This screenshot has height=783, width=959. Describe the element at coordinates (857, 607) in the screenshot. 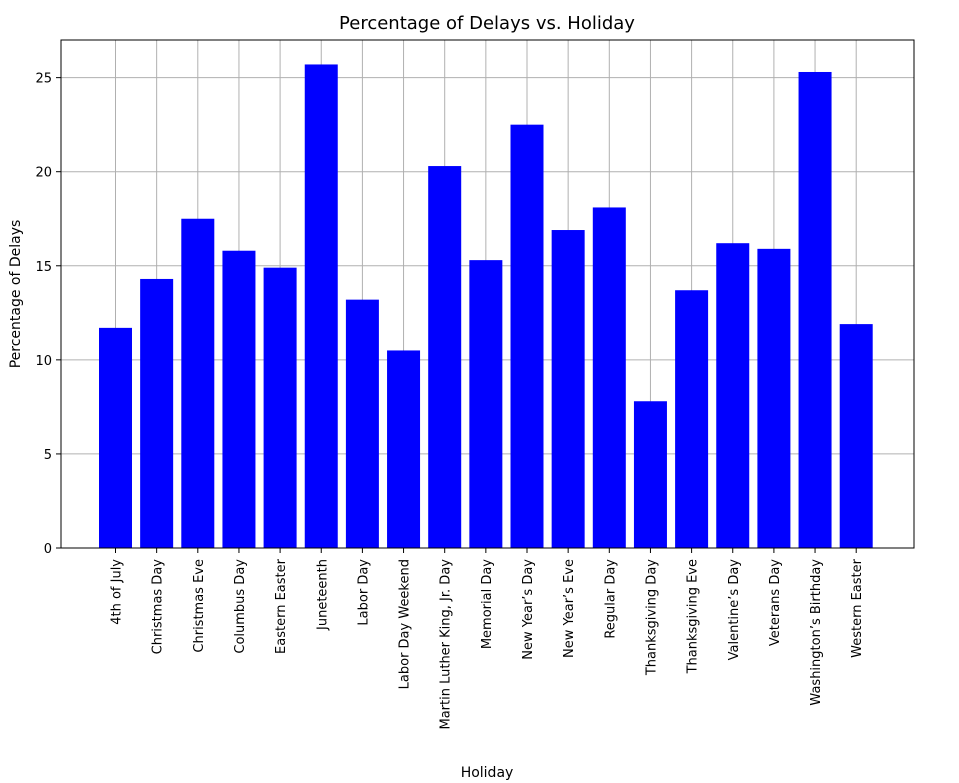

I see `x-tick-label: Western Easter` at that location.